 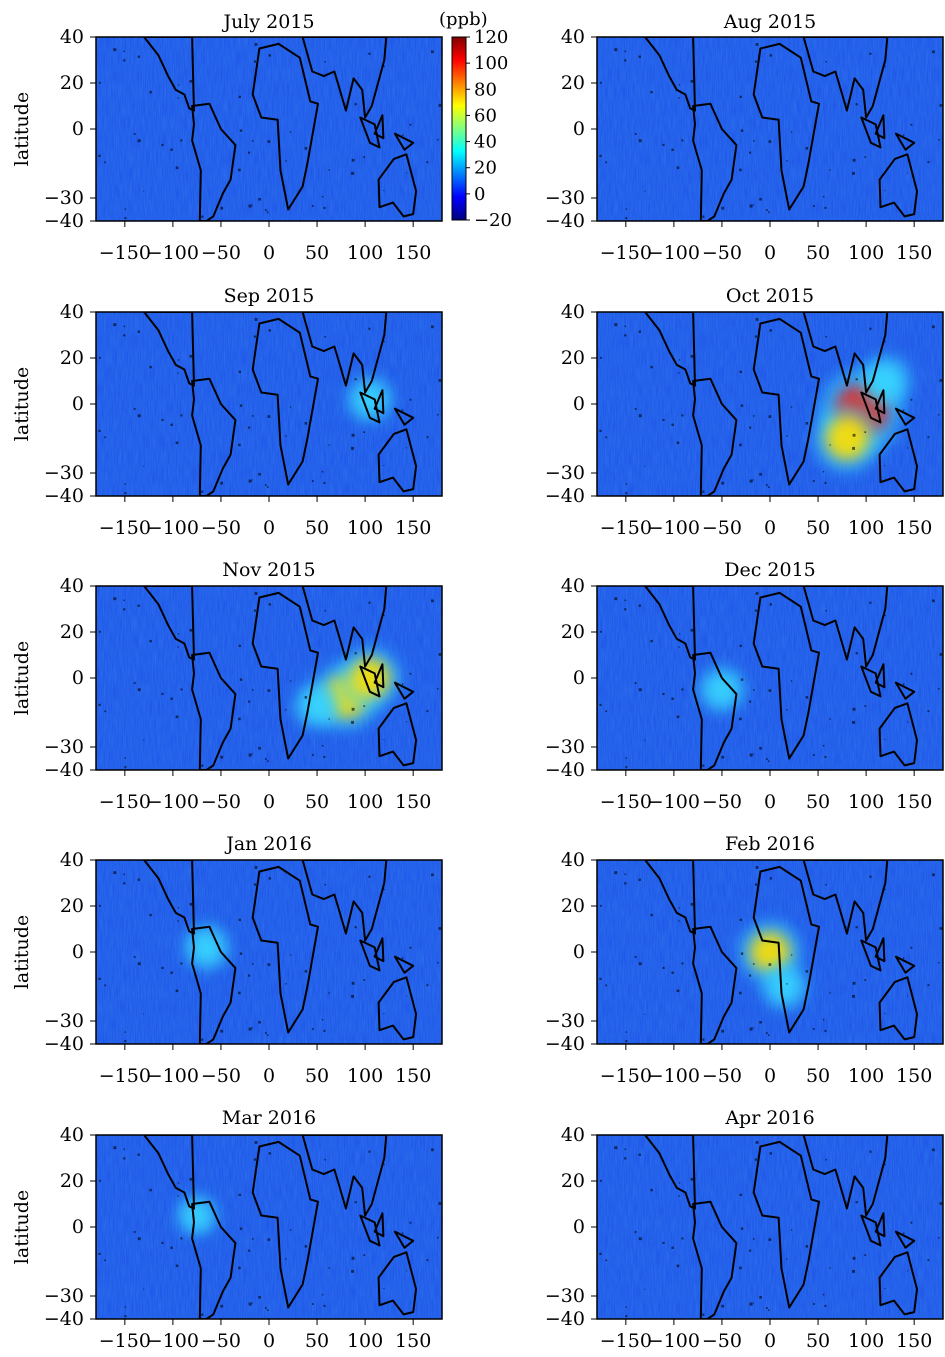 What do you see at coordinates (125, 528) in the screenshot?
I see `x-tick-label: −150` at bounding box center [125, 528].